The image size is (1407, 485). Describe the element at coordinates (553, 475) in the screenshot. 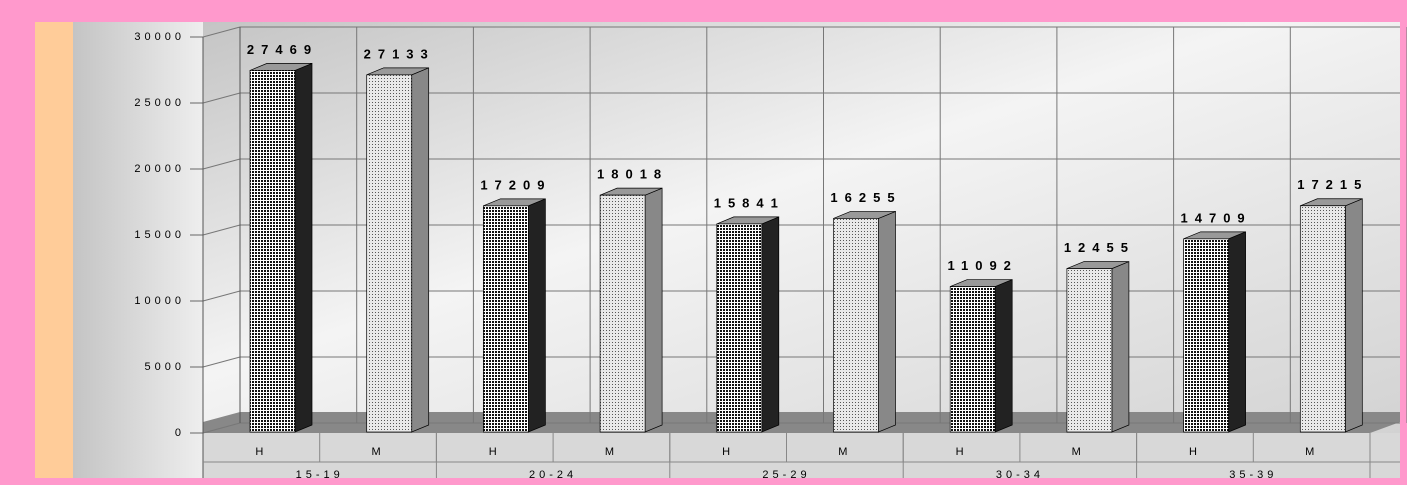

I see `group-label: 20-24` at that location.